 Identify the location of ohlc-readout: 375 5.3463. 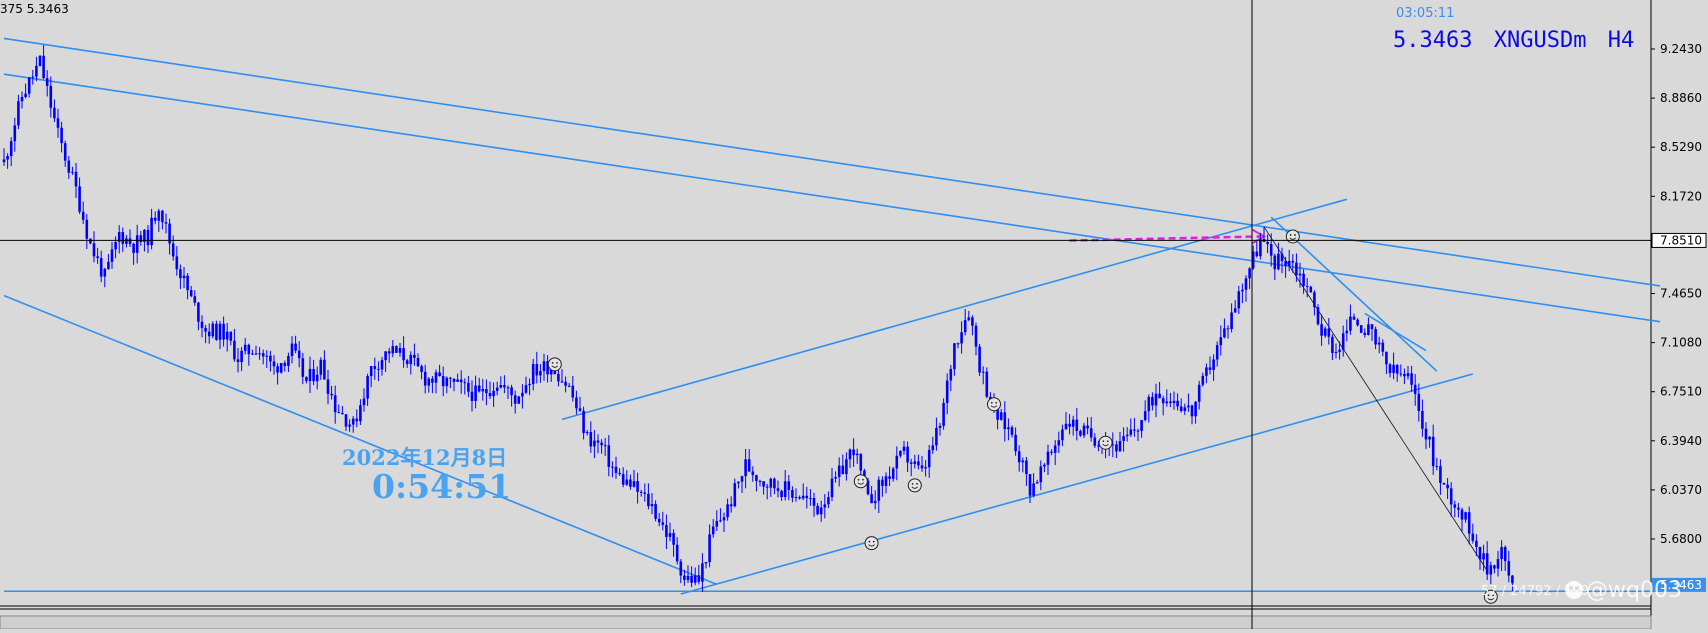
(34, 9).